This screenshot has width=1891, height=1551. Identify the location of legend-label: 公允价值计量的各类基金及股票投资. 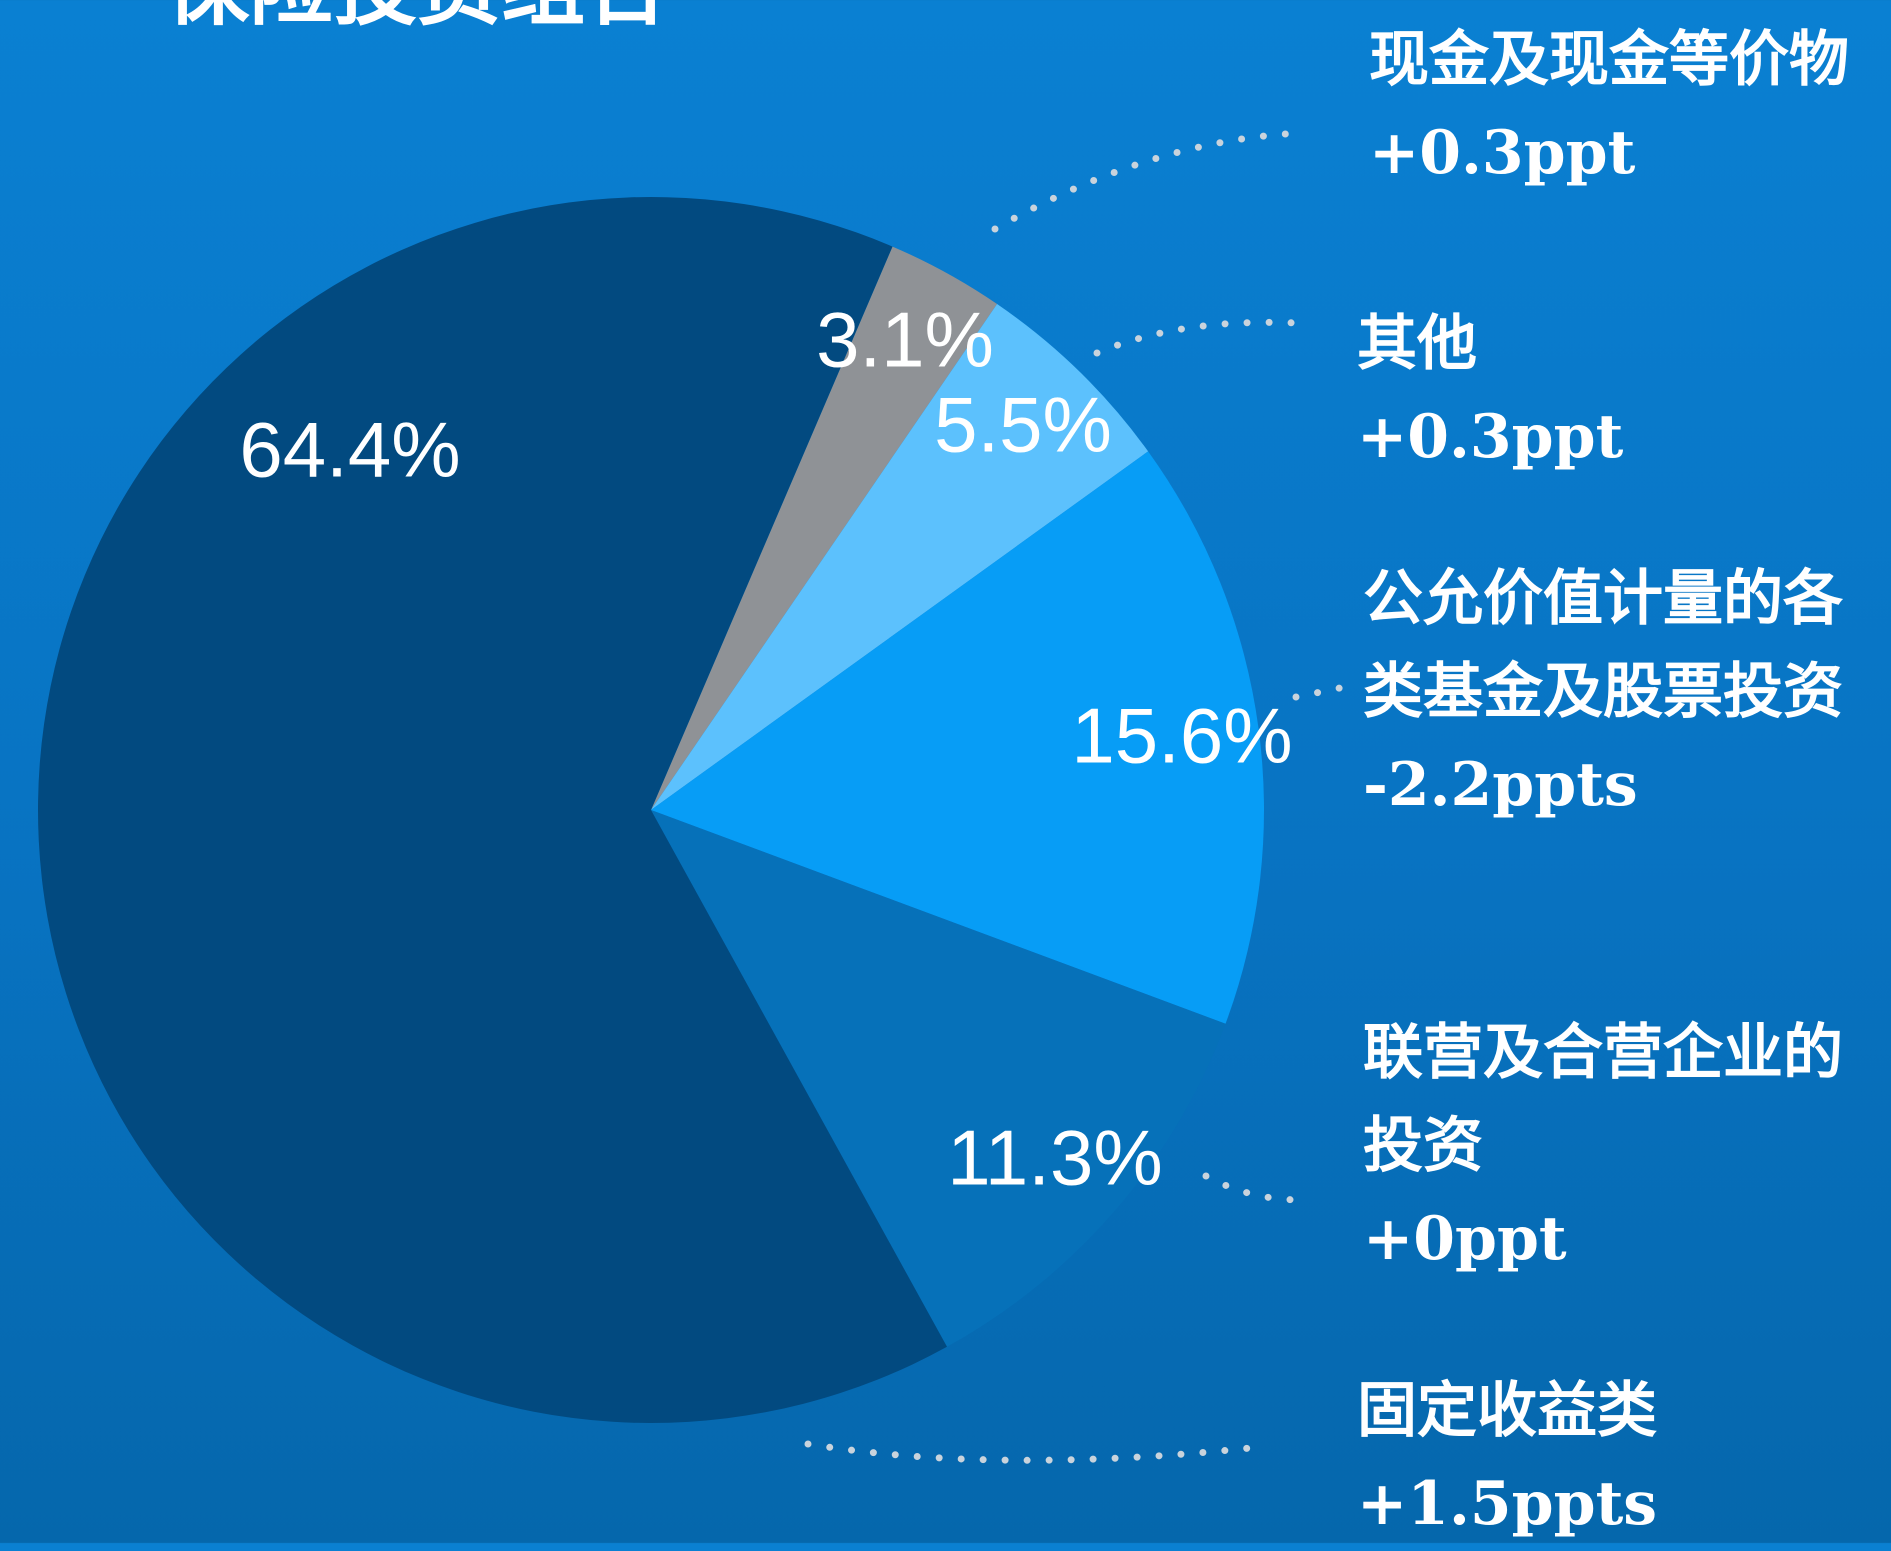
(1603, 645).